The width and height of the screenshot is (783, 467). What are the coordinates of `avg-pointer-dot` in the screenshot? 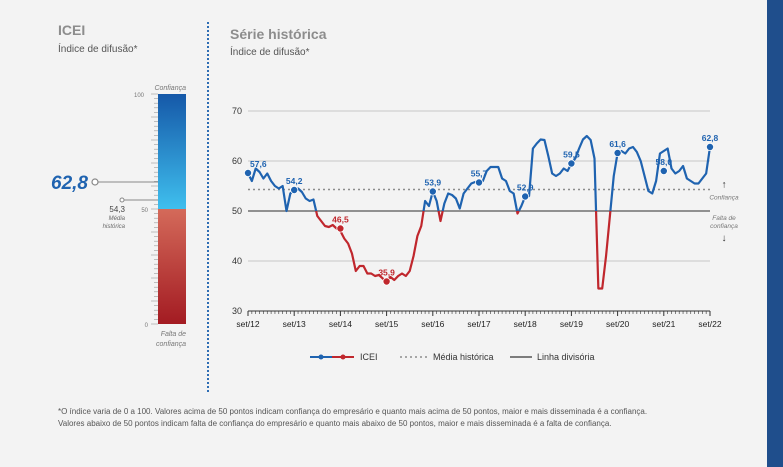 It's located at (122, 200).